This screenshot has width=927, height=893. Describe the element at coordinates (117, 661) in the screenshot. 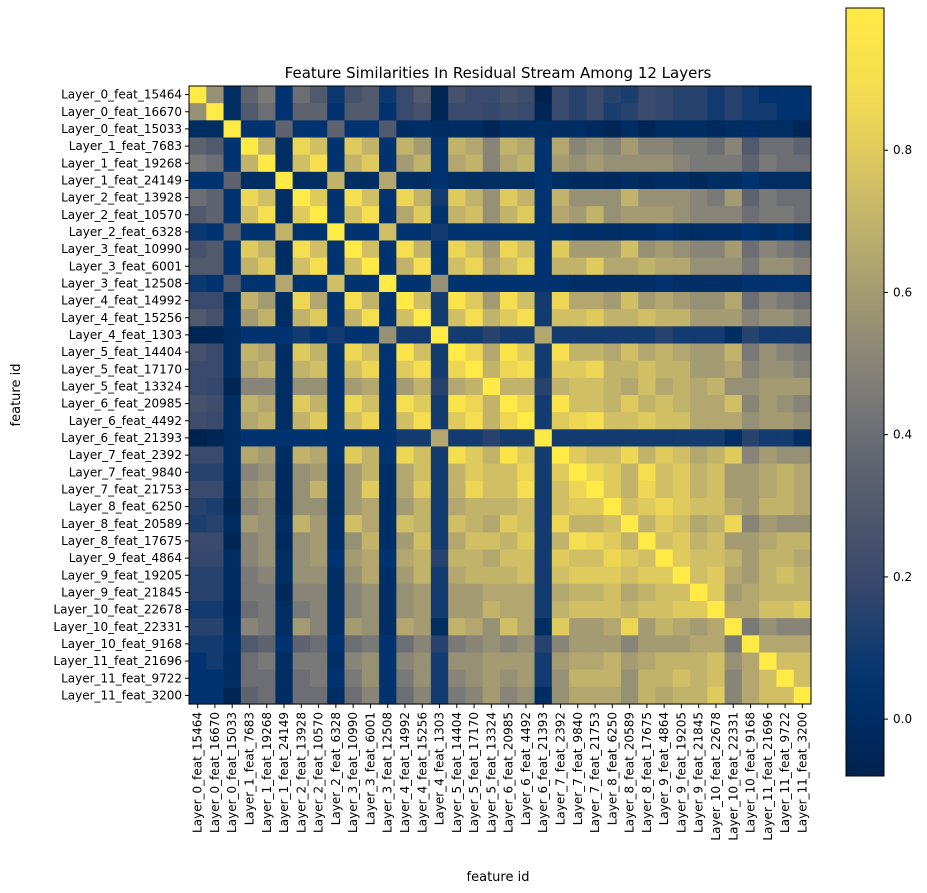

I see `y-tick-label: Layer_11_feat_21696` at that location.